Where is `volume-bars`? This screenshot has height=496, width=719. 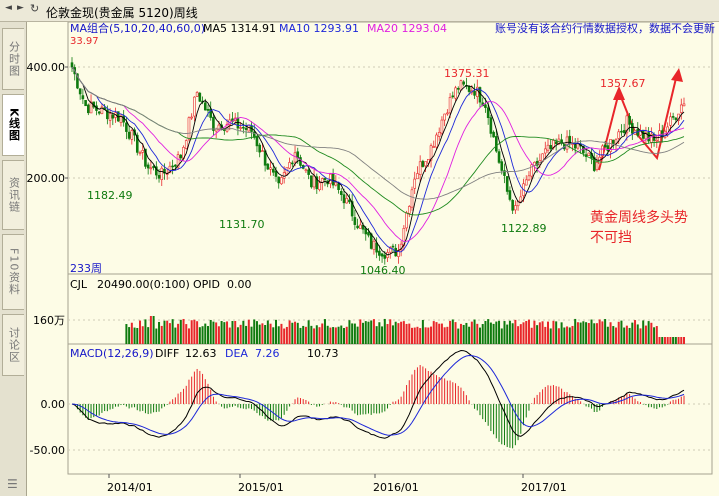
volume-bars is located at coordinates (405, 330).